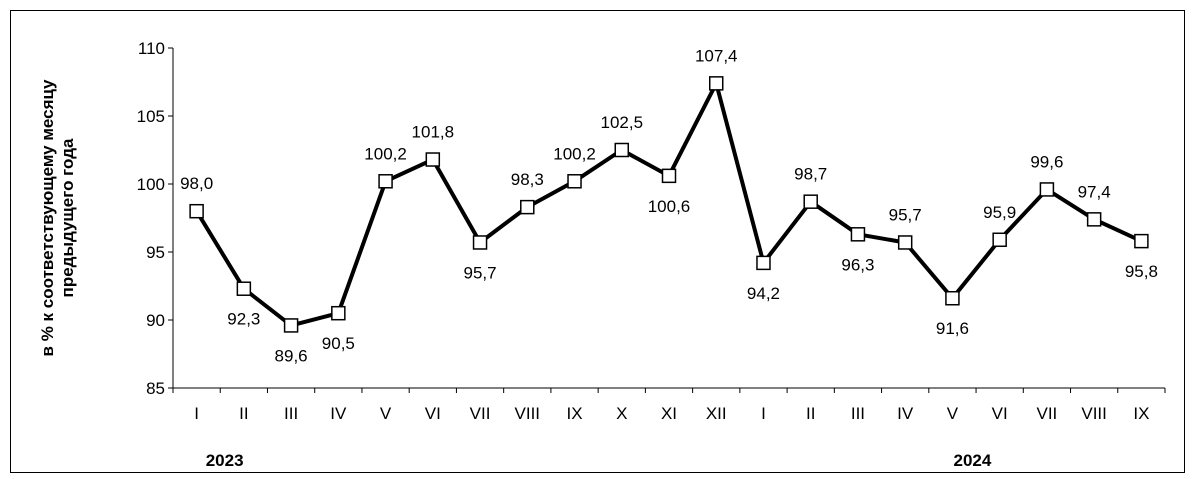  I want to click on x-tick-label: XII, so click(716, 413).